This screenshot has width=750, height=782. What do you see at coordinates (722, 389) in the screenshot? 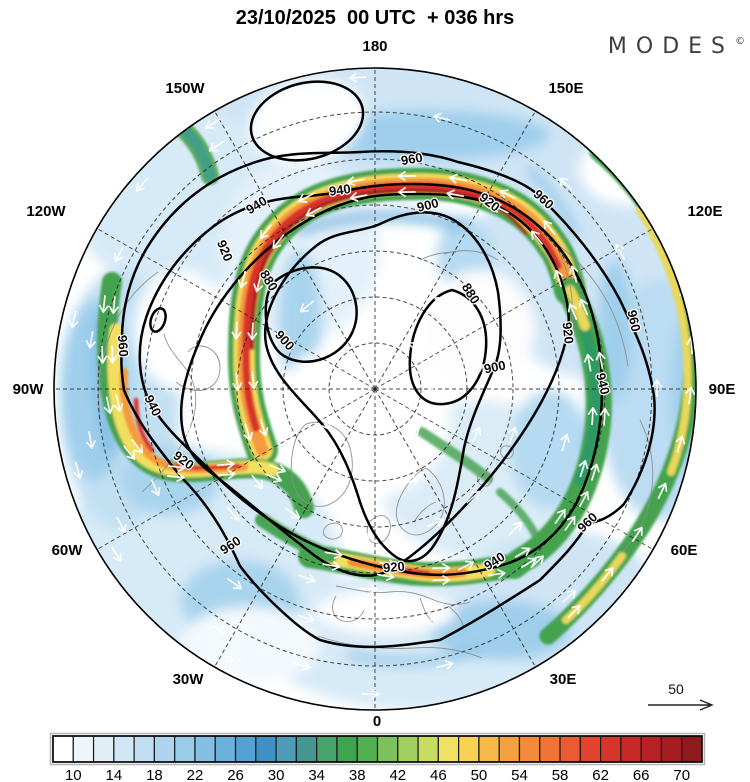
I see `longitude-label-90E: 90E` at bounding box center [722, 389].